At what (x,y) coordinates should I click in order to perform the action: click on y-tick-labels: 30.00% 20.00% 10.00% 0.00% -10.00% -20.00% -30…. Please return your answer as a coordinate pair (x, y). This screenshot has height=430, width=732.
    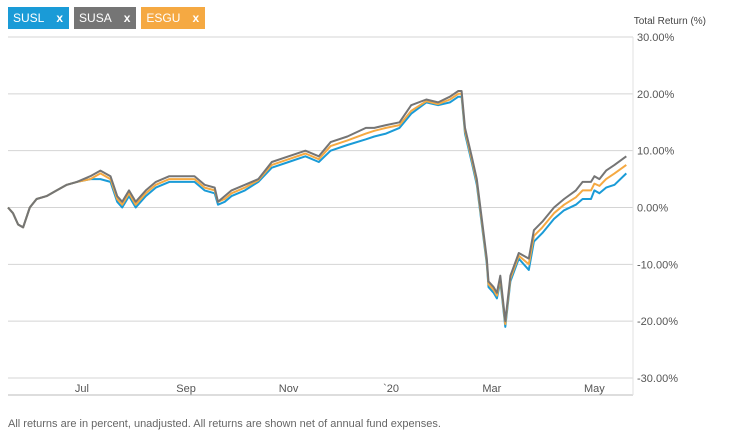
    Looking at the image, I should click on (657, 208).